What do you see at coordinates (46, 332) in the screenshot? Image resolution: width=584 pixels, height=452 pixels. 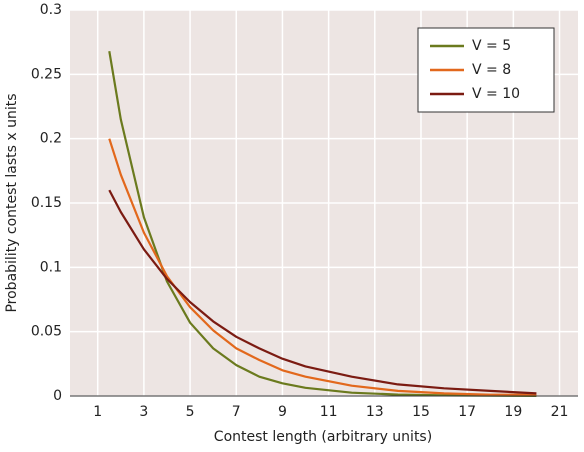 I see `y-tick-label: 0.05` at bounding box center [46, 332].